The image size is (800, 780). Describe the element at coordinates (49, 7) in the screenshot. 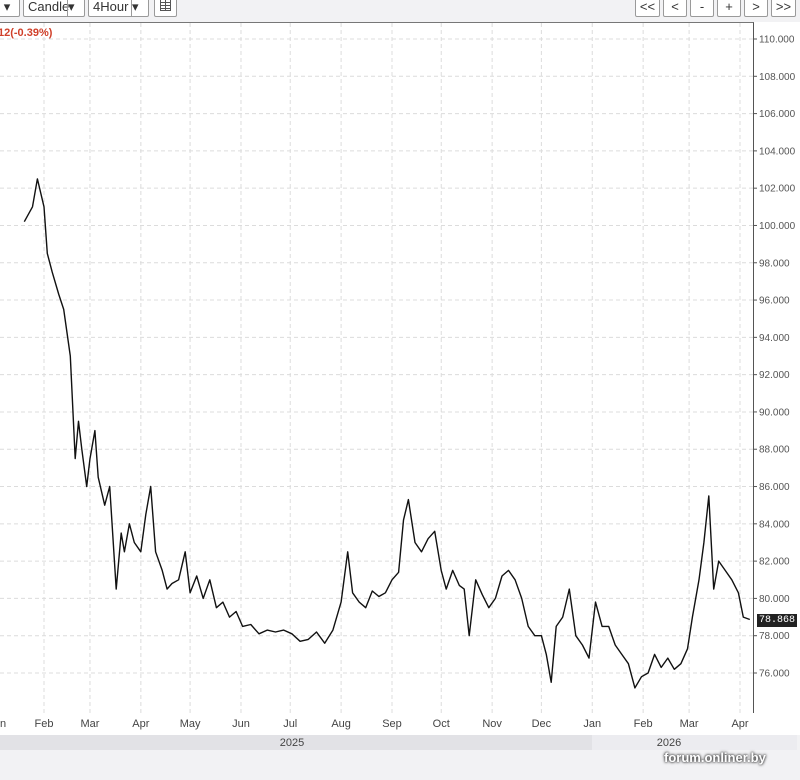

I see `chart-type-value: Candle` at that location.